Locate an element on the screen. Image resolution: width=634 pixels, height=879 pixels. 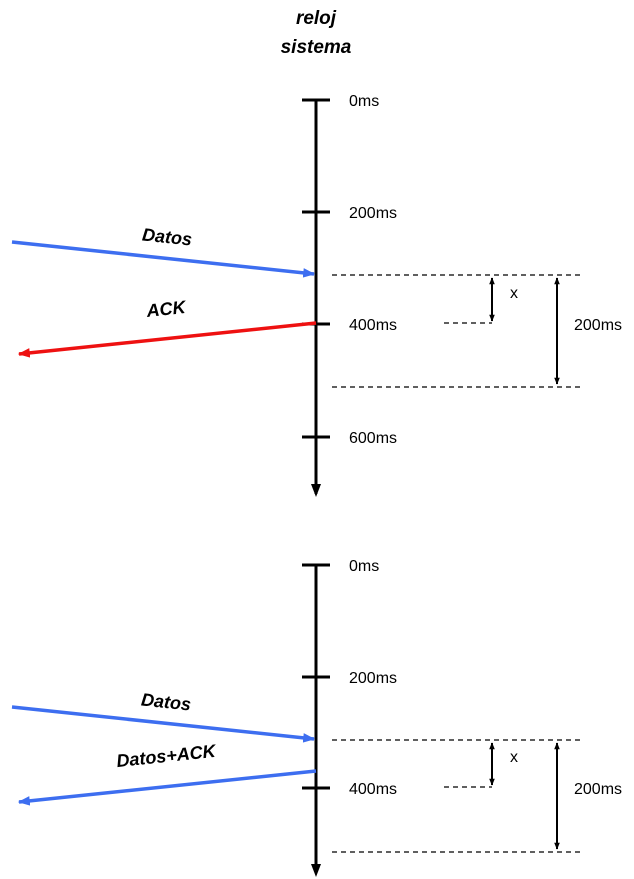
timeline-bottom-axis-arrowhead is located at coordinates (316, 870).